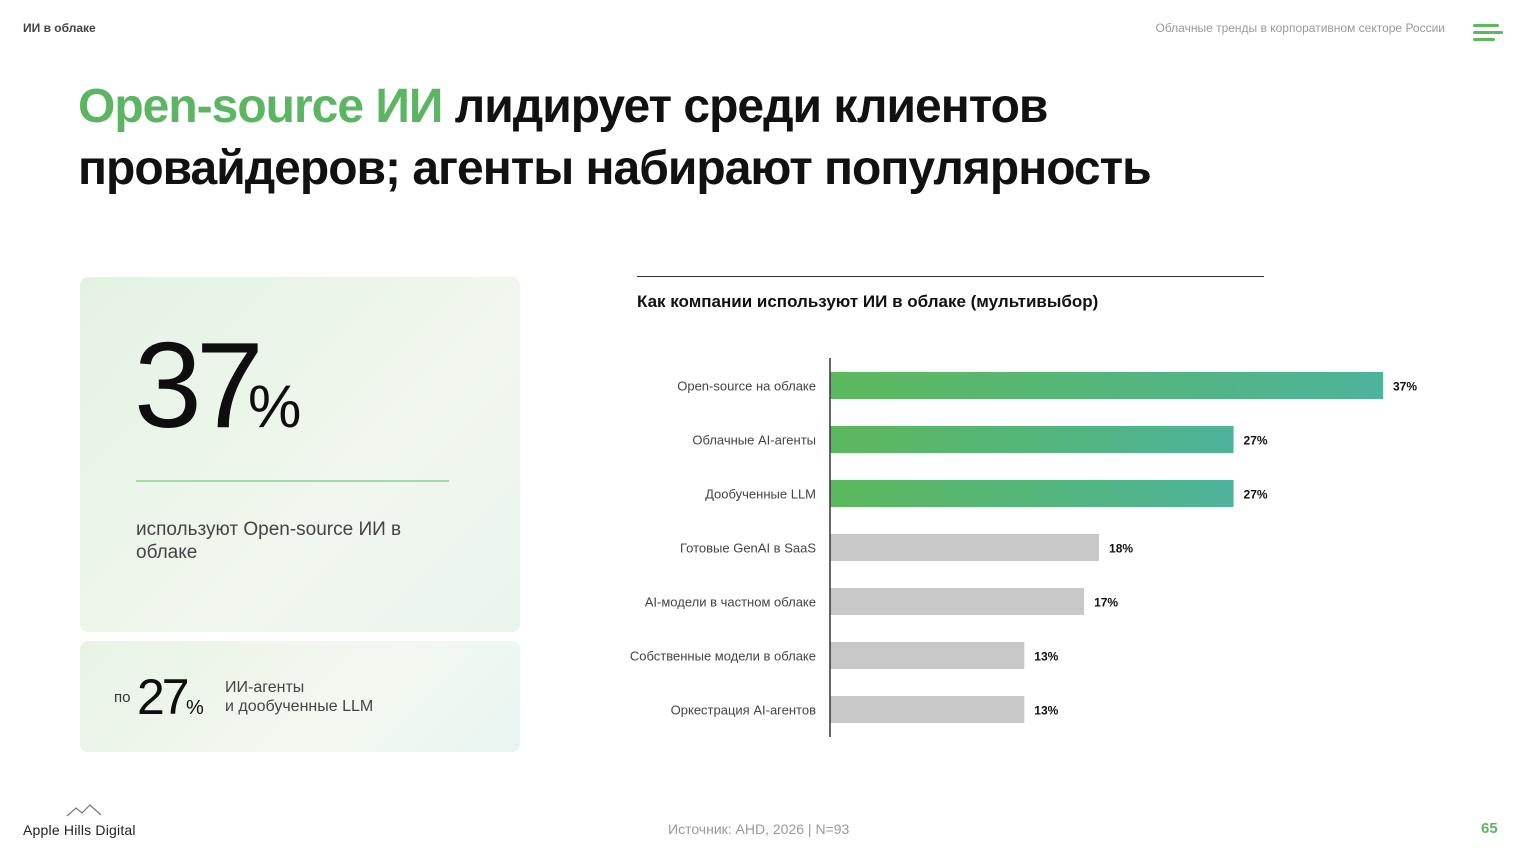 Image resolution: width=1525 pixels, height=858 pixels. Describe the element at coordinates (163, 697) in the screenshot. I see `kpi-secondary-value: 27` at that location.